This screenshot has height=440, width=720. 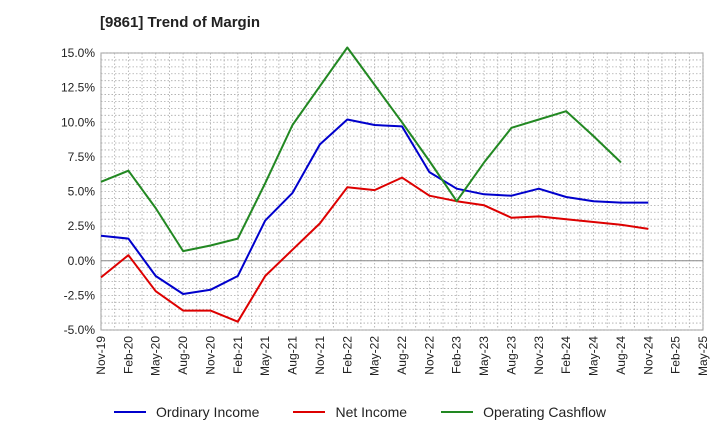 What do you see at coordinates (648, 355) in the screenshot?
I see `x-tick-label: Nov-24` at bounding box center [648, 355].